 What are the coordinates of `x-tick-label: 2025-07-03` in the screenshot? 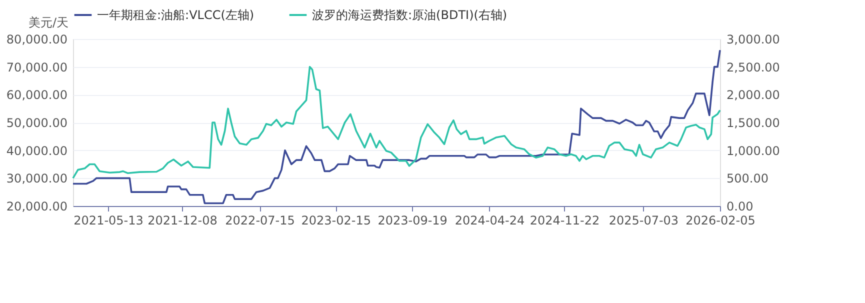 It's located at (643, 221).